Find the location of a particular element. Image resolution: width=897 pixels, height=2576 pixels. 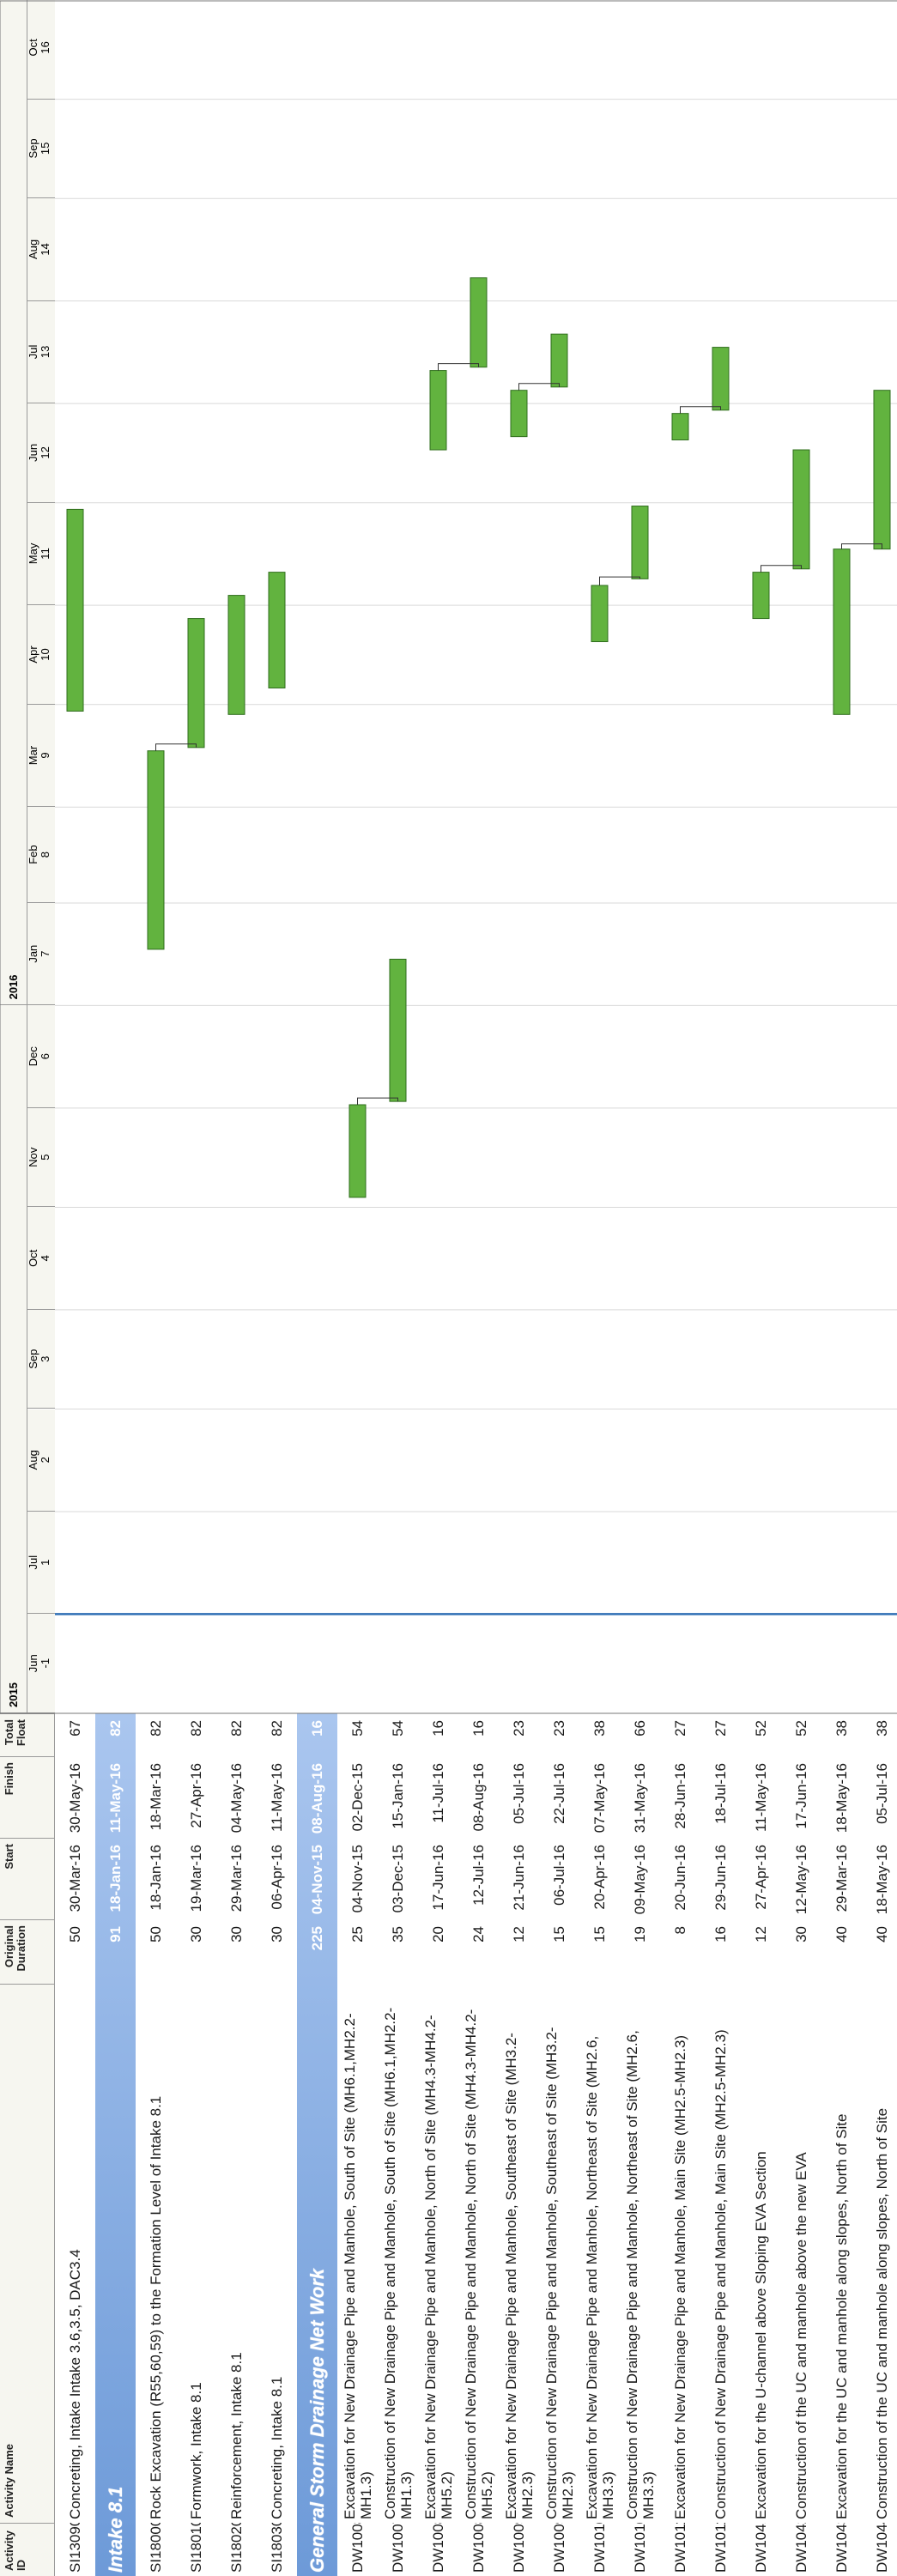

cell-duration: 25 is located at coordinates (357, 1934).